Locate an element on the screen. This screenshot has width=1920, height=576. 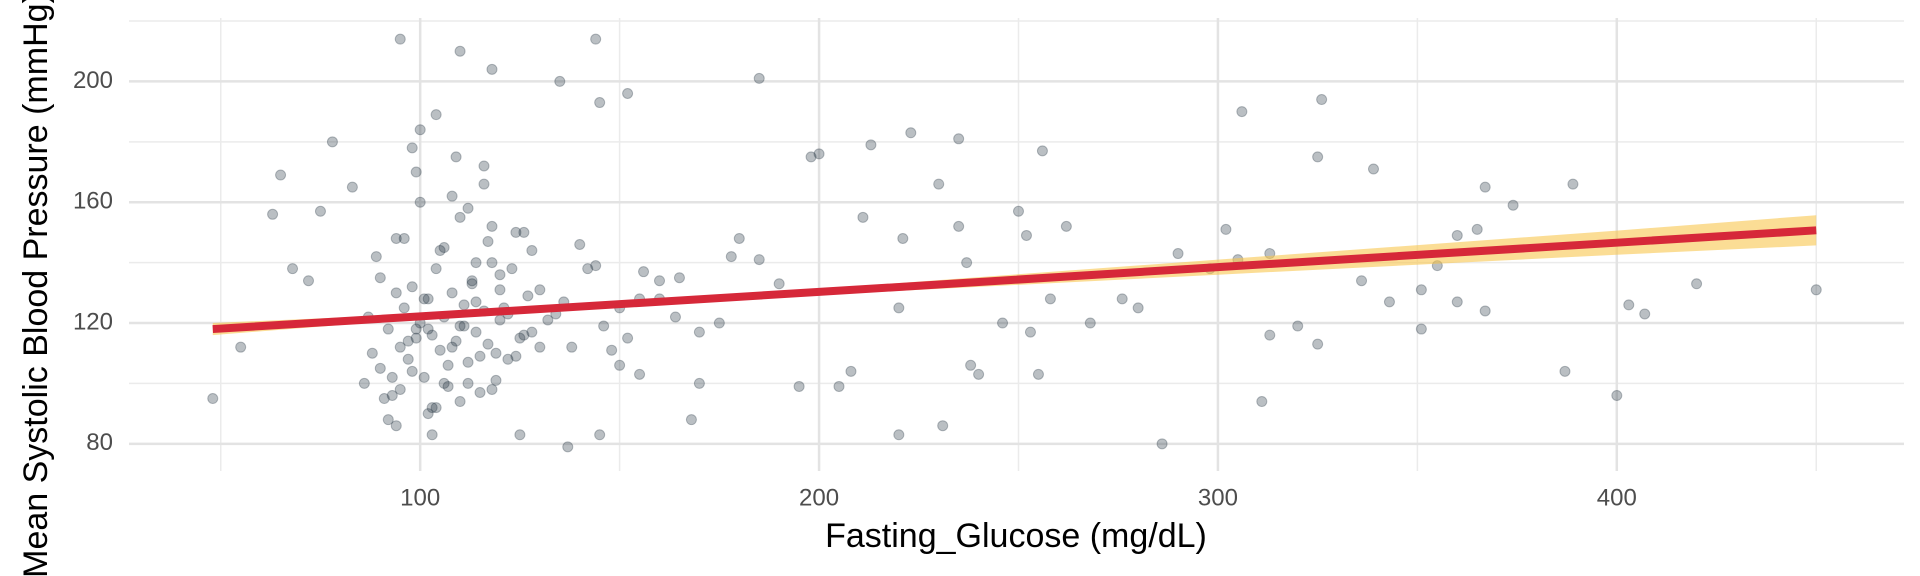
y-tick-label: 200 is located at coordinates (93, 80).